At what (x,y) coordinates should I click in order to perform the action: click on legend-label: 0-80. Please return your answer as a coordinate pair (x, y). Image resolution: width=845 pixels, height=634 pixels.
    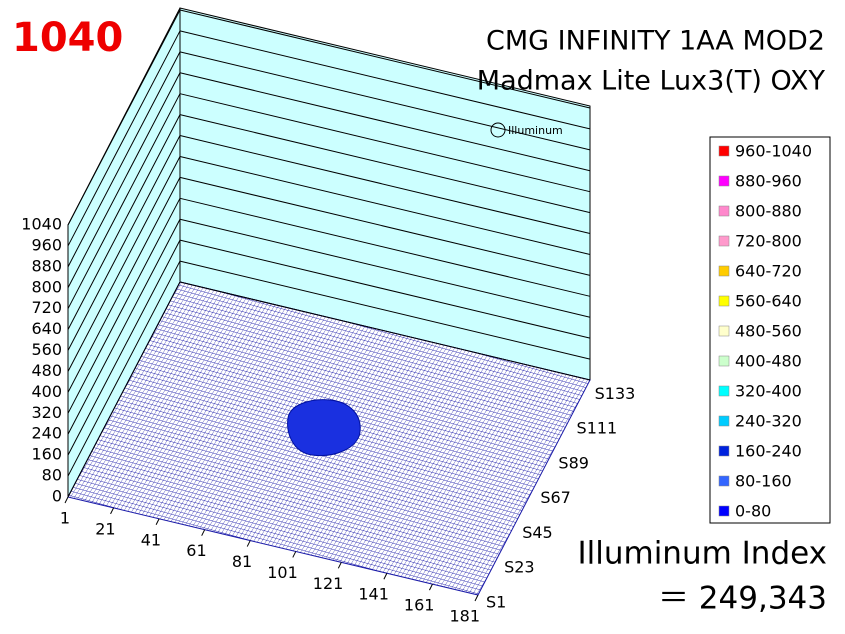
    Looking at the image, I should click on (753, 511).